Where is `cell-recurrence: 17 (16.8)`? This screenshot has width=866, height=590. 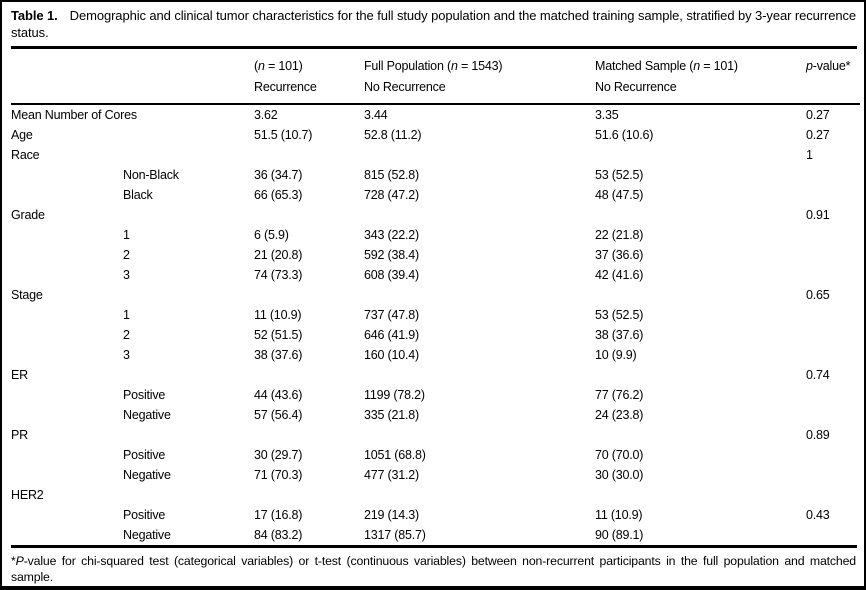
cell-recurrence: 17 (16.8) is located at coordinates (278, 515).